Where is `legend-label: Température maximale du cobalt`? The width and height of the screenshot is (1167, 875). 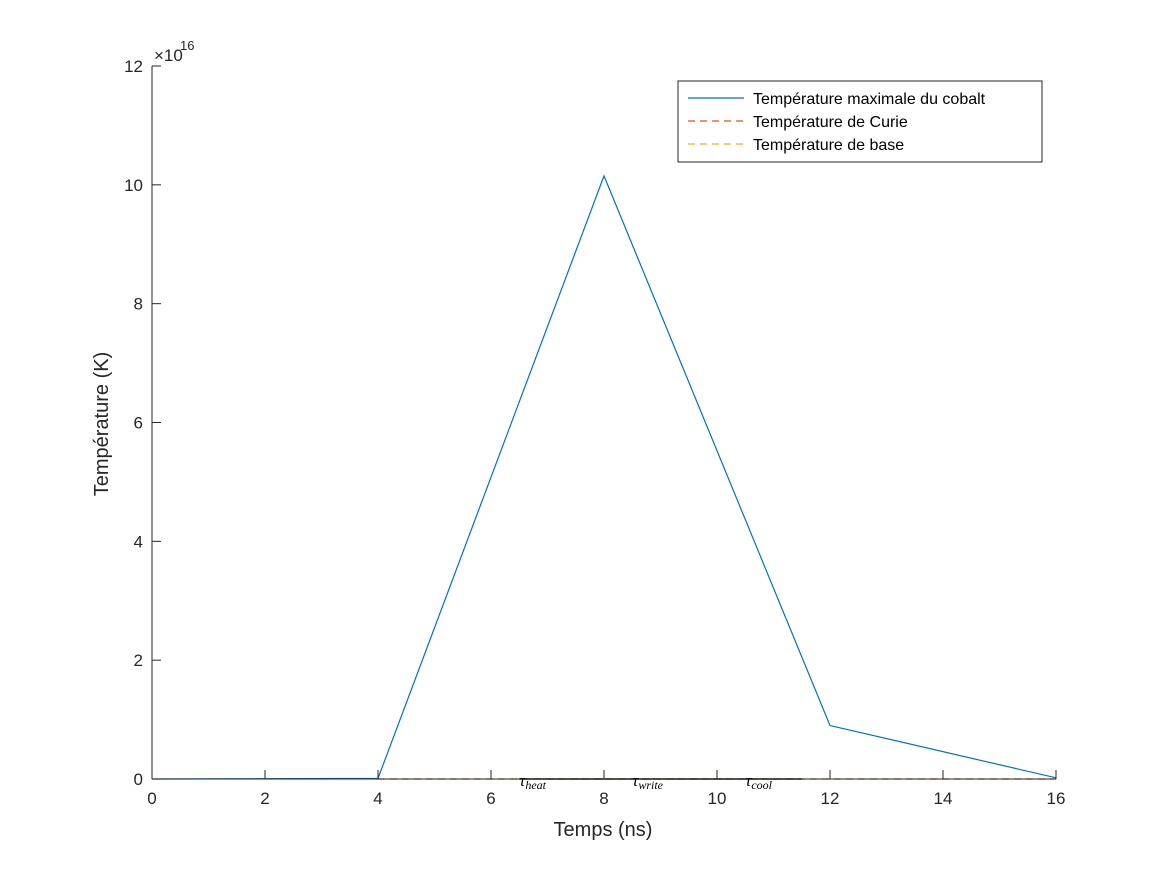
legend-label: Température maximale du cobalt is located at coordinates (869, 99).